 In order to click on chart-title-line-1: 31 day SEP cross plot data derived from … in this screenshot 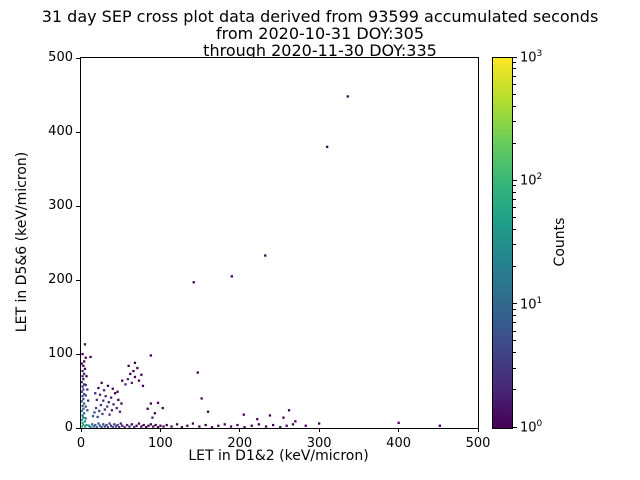, I will do `click(320, 16)`.